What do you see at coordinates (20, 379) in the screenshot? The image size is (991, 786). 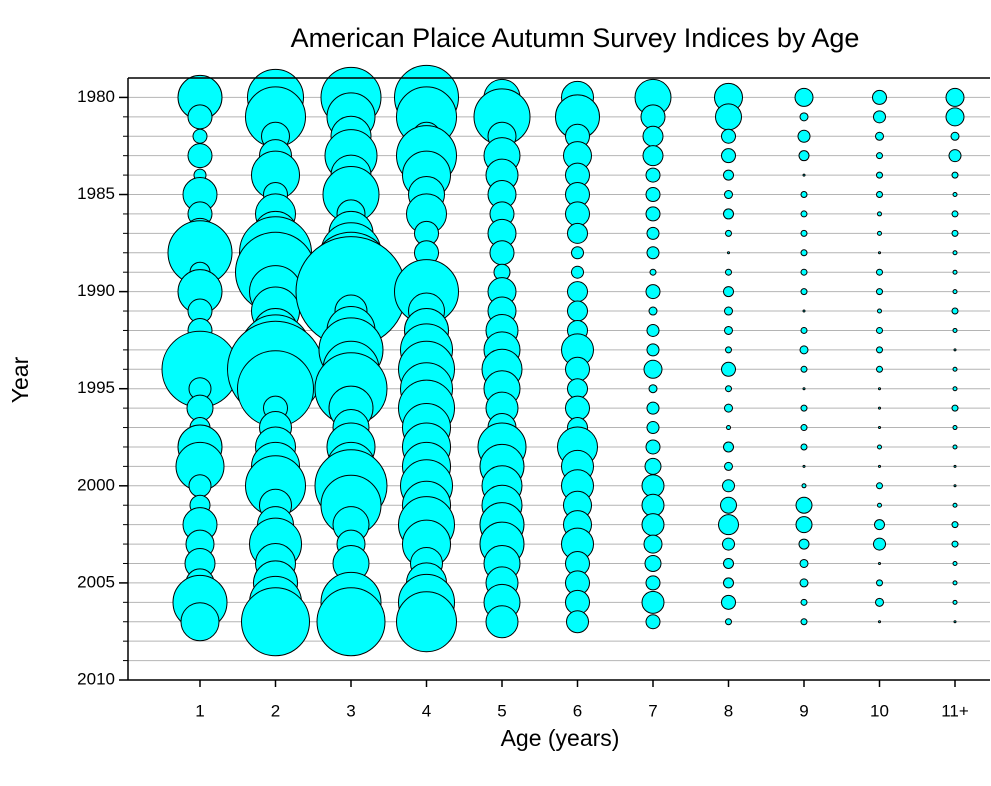 I see `y-axis-title: Year` at bounding box center [20, 379].